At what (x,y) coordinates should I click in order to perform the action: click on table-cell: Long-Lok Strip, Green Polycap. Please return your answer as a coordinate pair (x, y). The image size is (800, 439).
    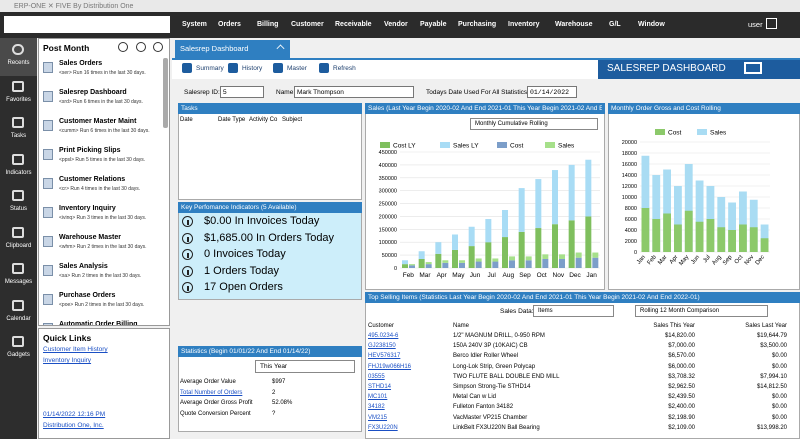
    Looking at the image, I should click on (494, 366).